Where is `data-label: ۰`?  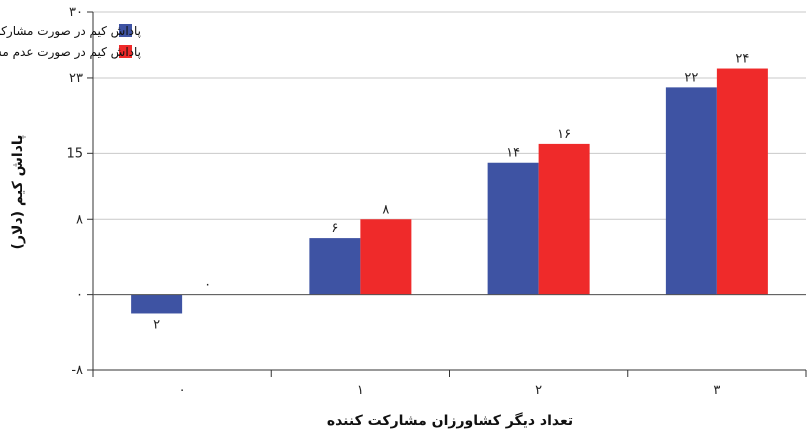
data-label: ۰ is located at coordinates (207, 285).